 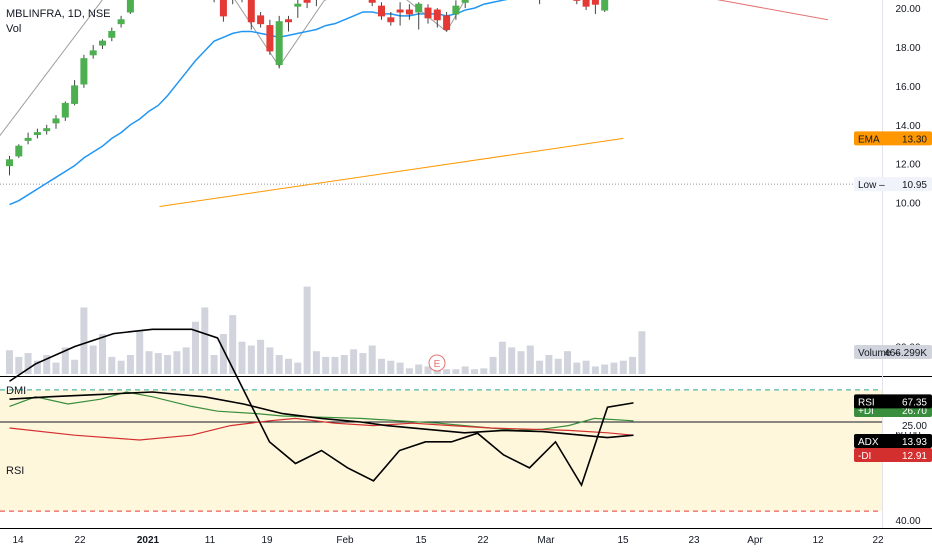 I want to click on adx-tag: ADX 13.93, so click(x=893, y=441).